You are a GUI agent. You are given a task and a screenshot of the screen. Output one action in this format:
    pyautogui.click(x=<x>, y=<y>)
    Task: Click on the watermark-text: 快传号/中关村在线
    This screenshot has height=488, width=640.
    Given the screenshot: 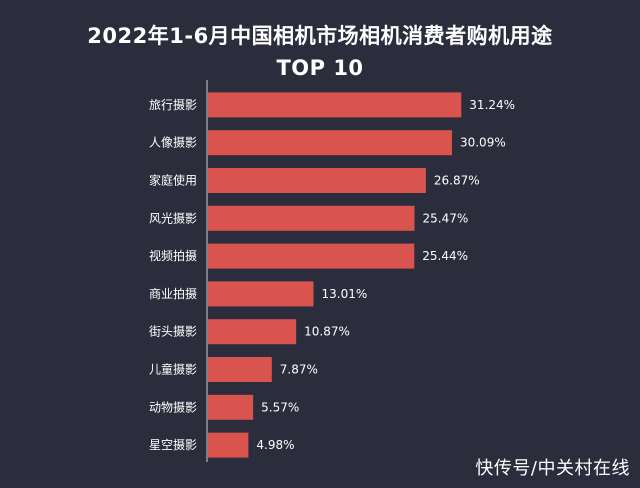 What is the action you would take?
    pyautogui.click(x=552, y=468)
    